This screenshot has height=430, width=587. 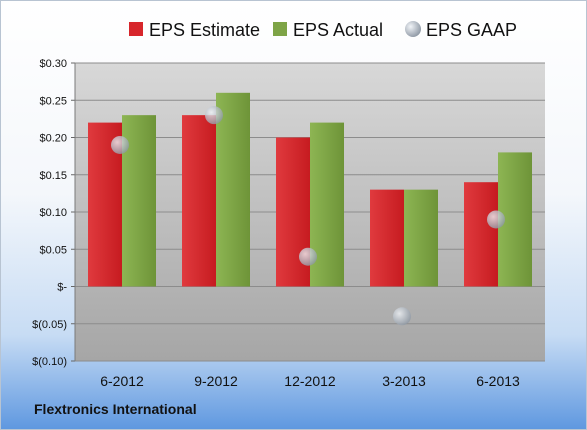 I want to click on legend-estimate-swatch, so click(x=136, y=29).